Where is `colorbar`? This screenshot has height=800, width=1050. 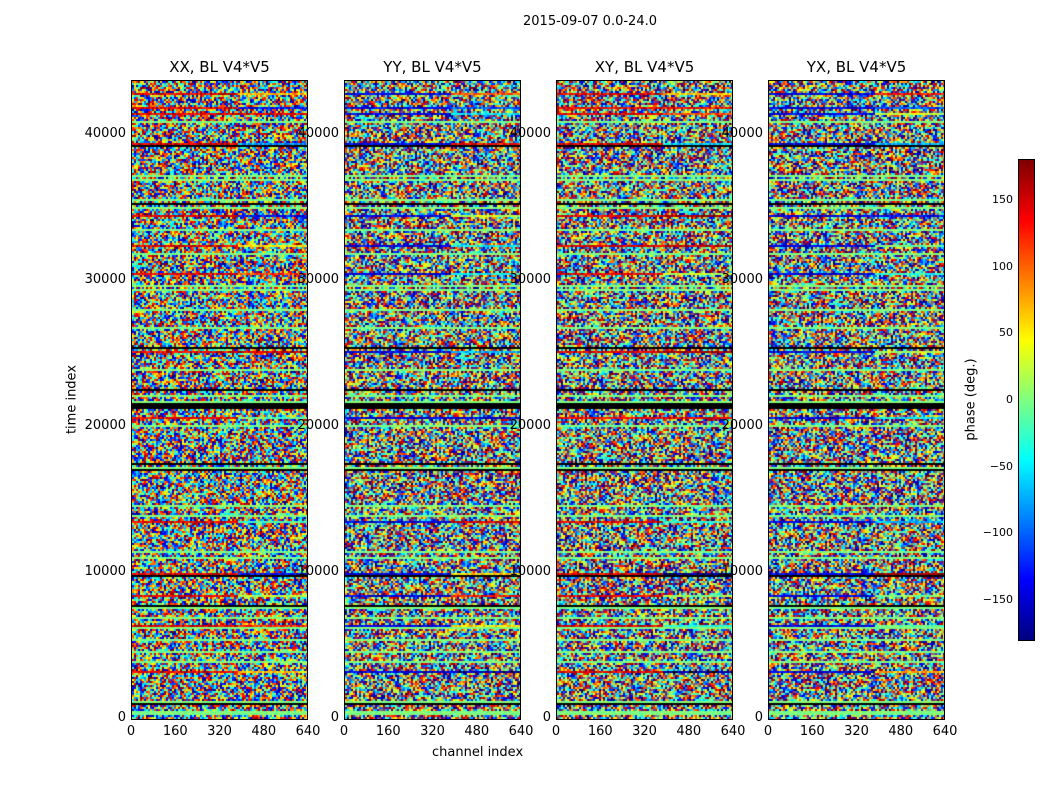
colorbar is located at coordinates (1026, 400).